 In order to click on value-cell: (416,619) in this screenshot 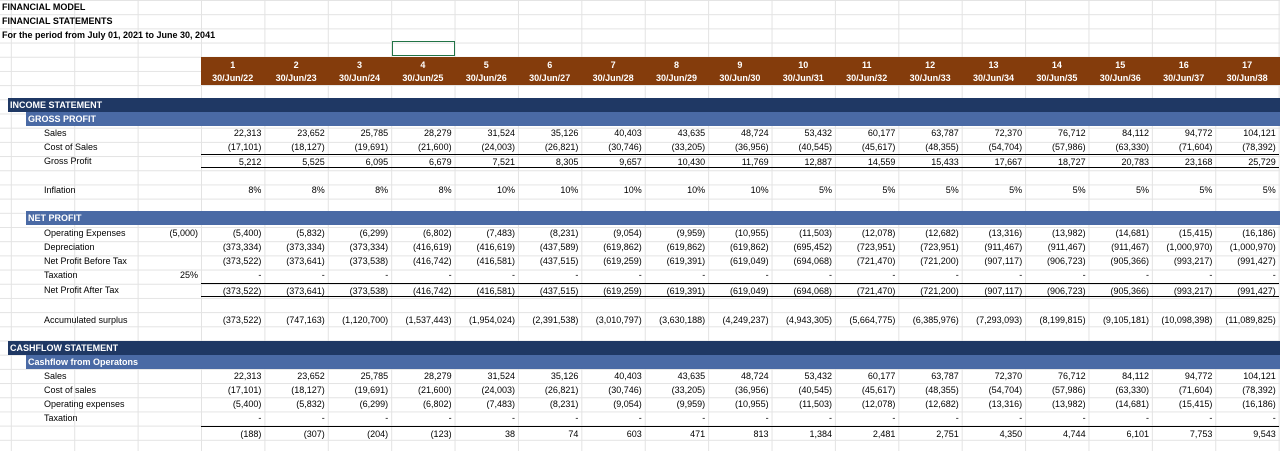, I will do `click(495, 247)`.